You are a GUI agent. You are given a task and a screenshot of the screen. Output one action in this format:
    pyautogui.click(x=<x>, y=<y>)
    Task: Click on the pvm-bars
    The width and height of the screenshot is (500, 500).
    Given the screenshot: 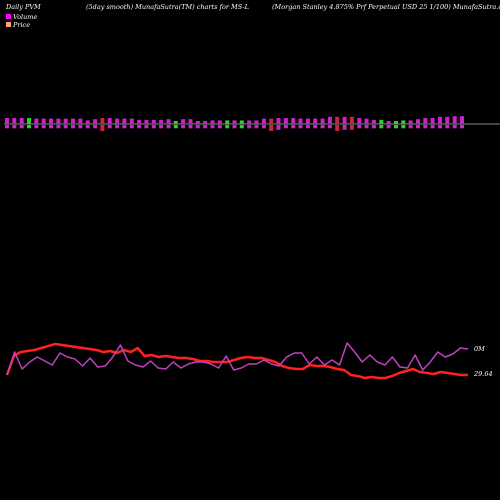 What is the action you would take?
    pyautogui.click(x=234, y=123)
    